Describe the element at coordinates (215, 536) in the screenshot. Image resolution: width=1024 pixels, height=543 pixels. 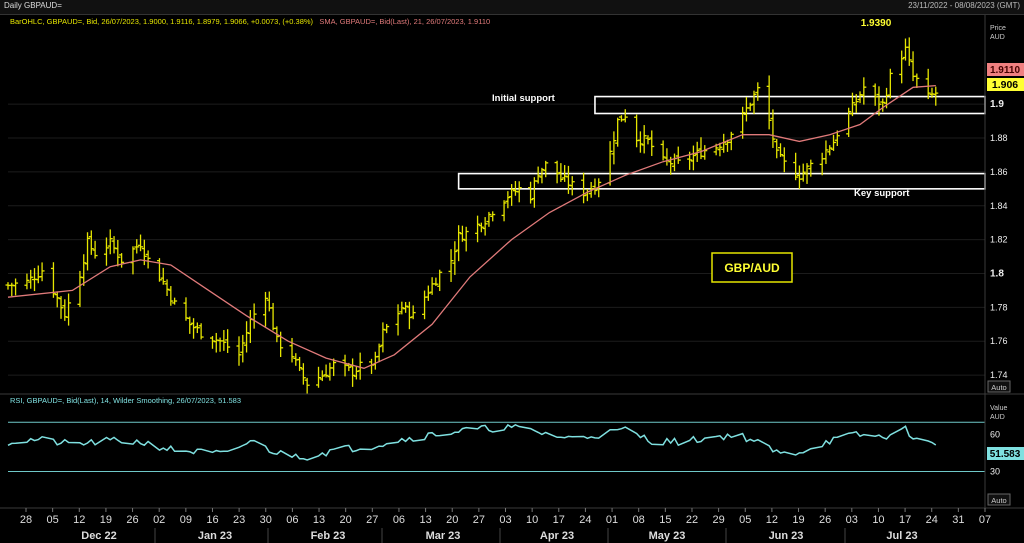
I see `month-label: Jan 23` at that location.